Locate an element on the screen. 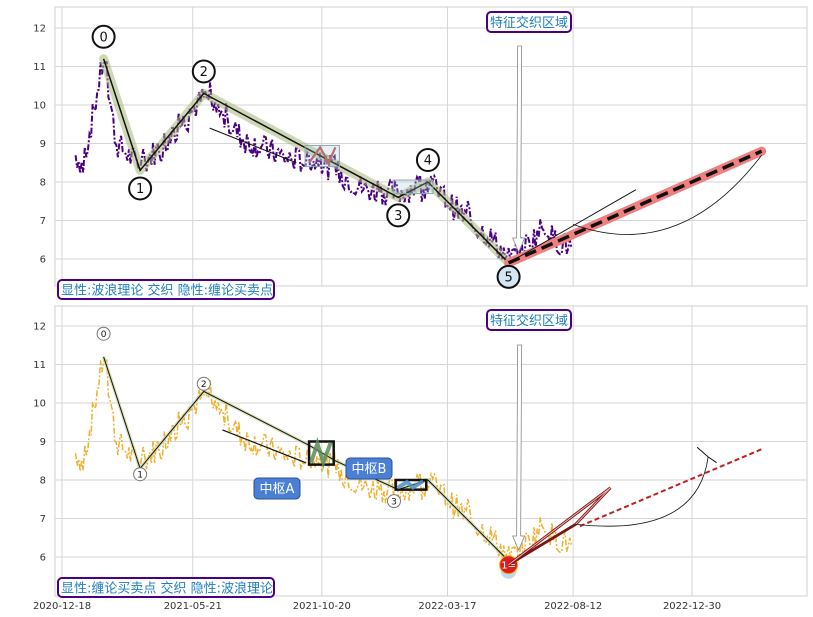  x-tick-label: 2022-08-12 is located at coordinates (573, 606).